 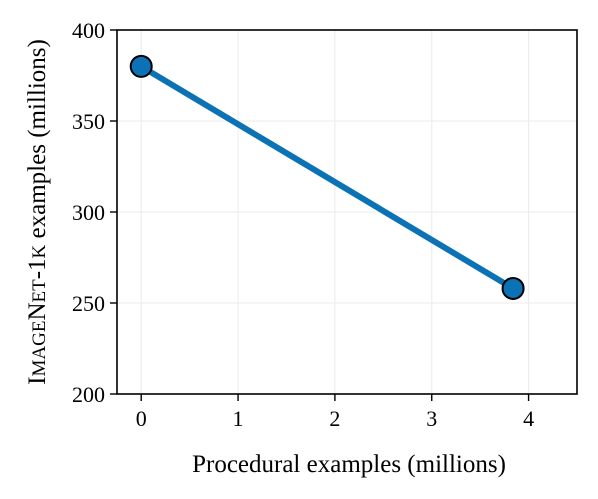 What do you see at coordinates (528, 418) in the screenshot?
I see `x-tick-label: 4` at bounding box center [528, 418].